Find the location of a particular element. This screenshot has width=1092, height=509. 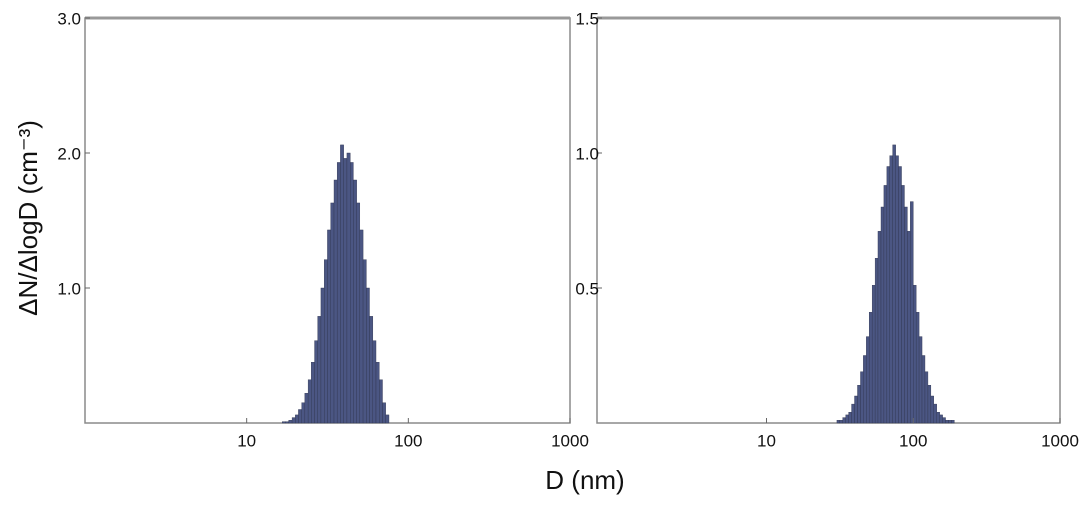

y-tick-label: 1.5 is located at coordinates (587, 18).